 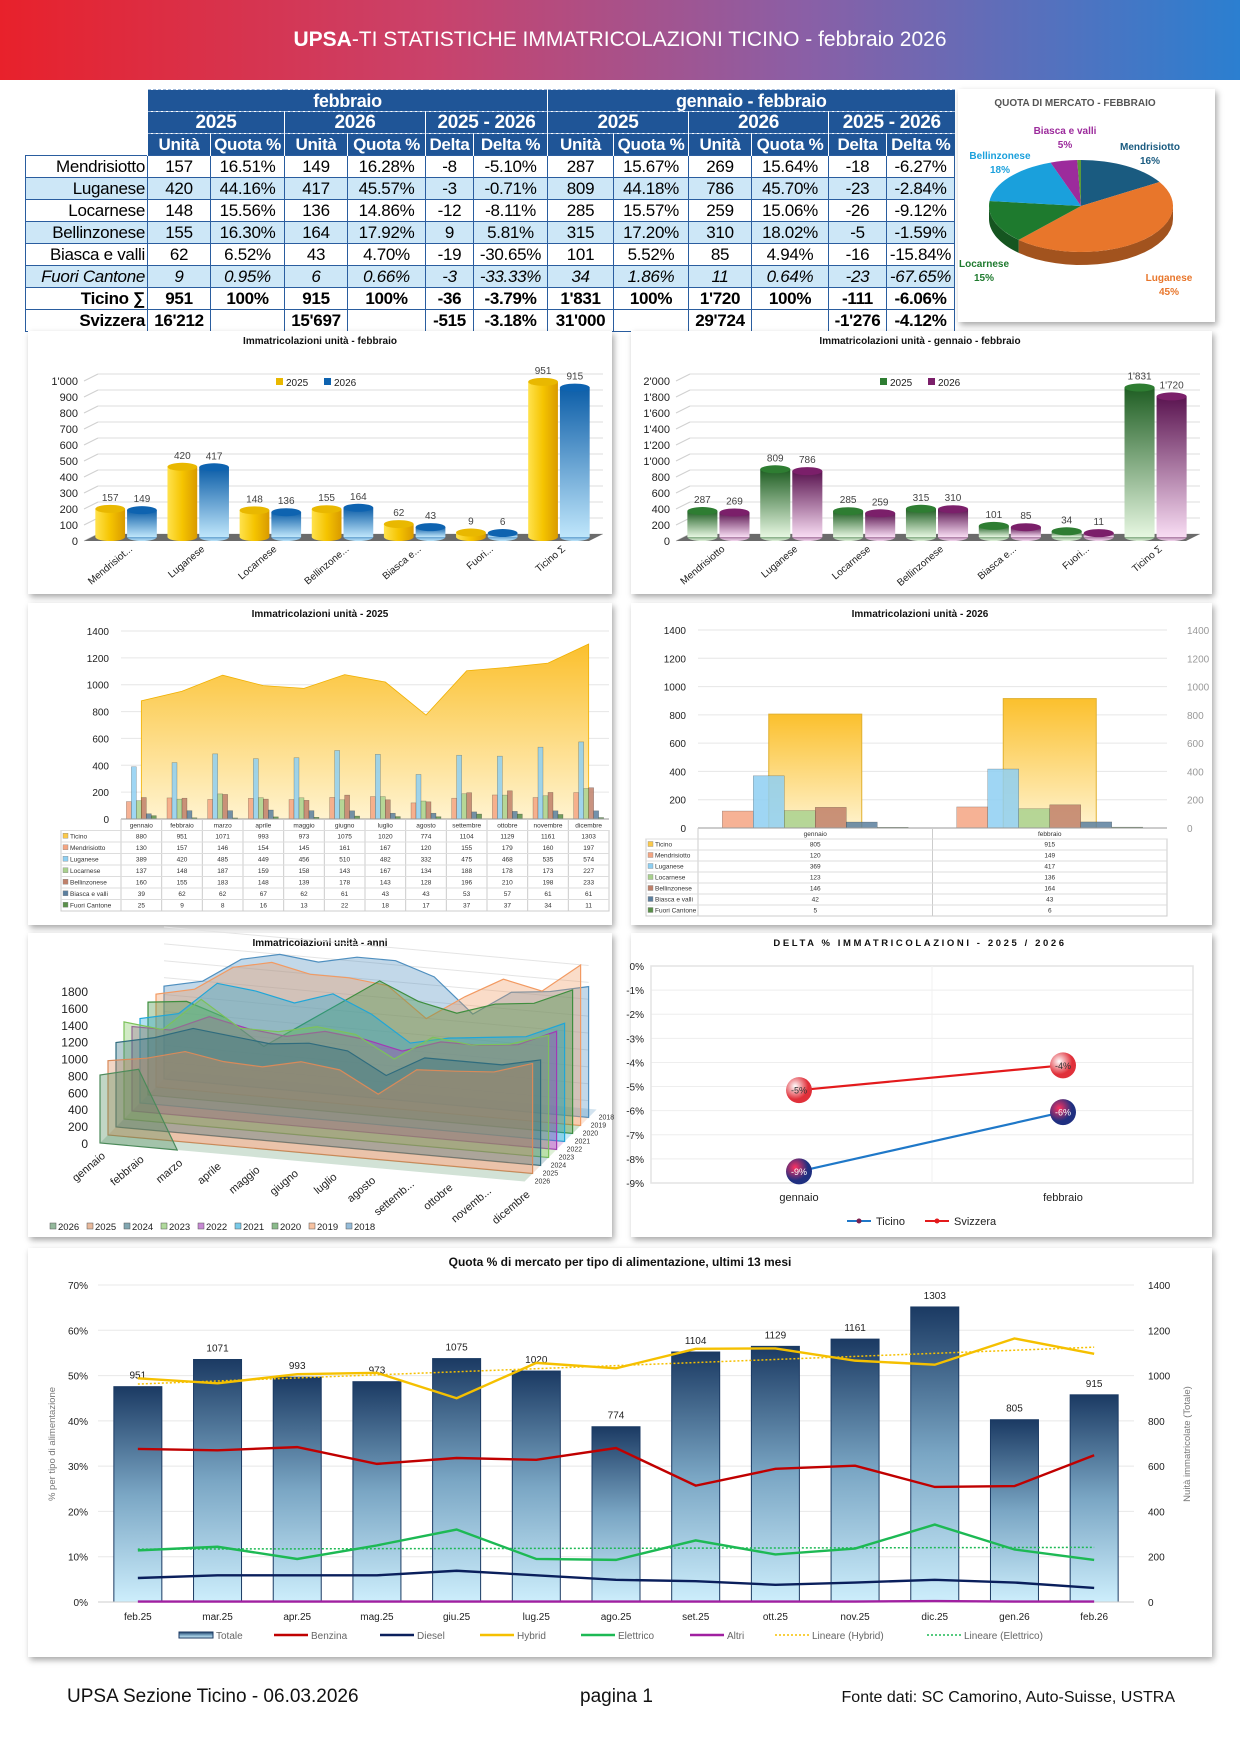 What do you see at coordinates (304, 826) in the screenshot?
I see `data-table-header: maggio` at bounding box center [304, 826].